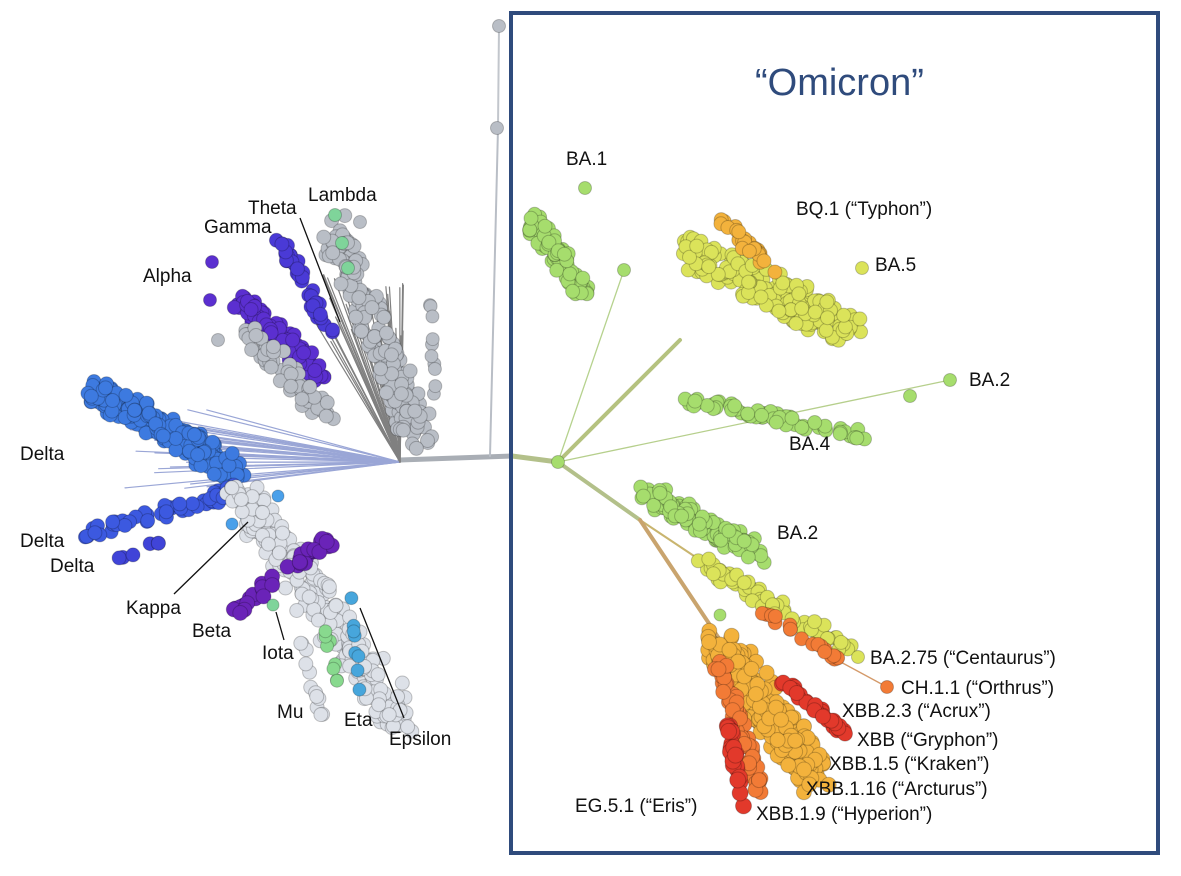  I want to click on ba2-lower-label: BA.2, so click(797, 533).